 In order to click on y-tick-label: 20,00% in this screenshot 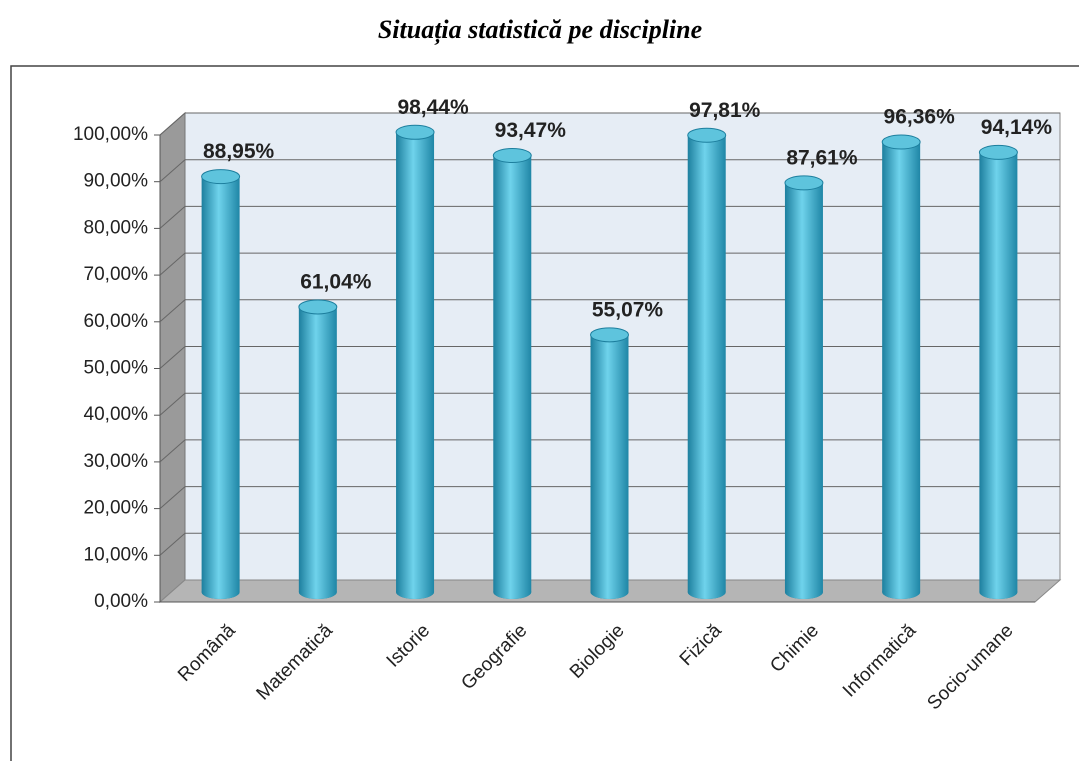, I will do `click(116, 508)`.